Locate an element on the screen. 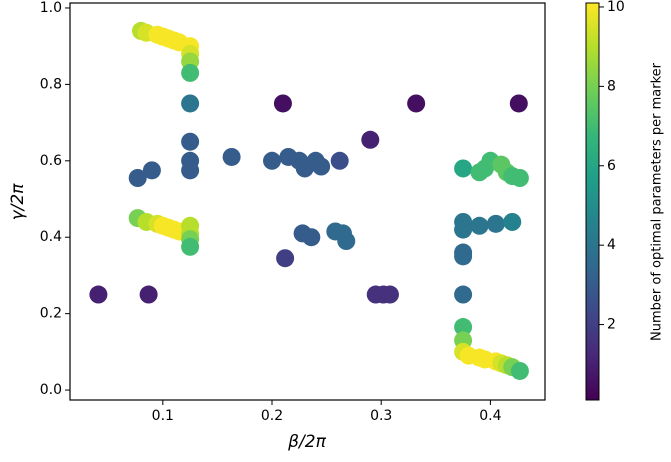 The height and width of the screenshot is (462, 671). x-tick-label: 0.4 is located at coordinates (490, 416).